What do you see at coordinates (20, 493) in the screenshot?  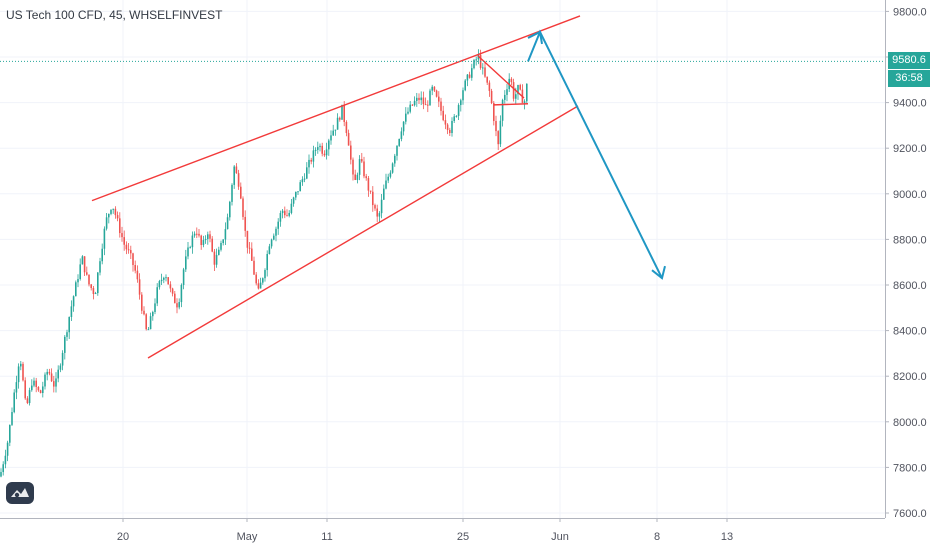 I see `tradingview-logo-icon` at bounding box center [20, 493].